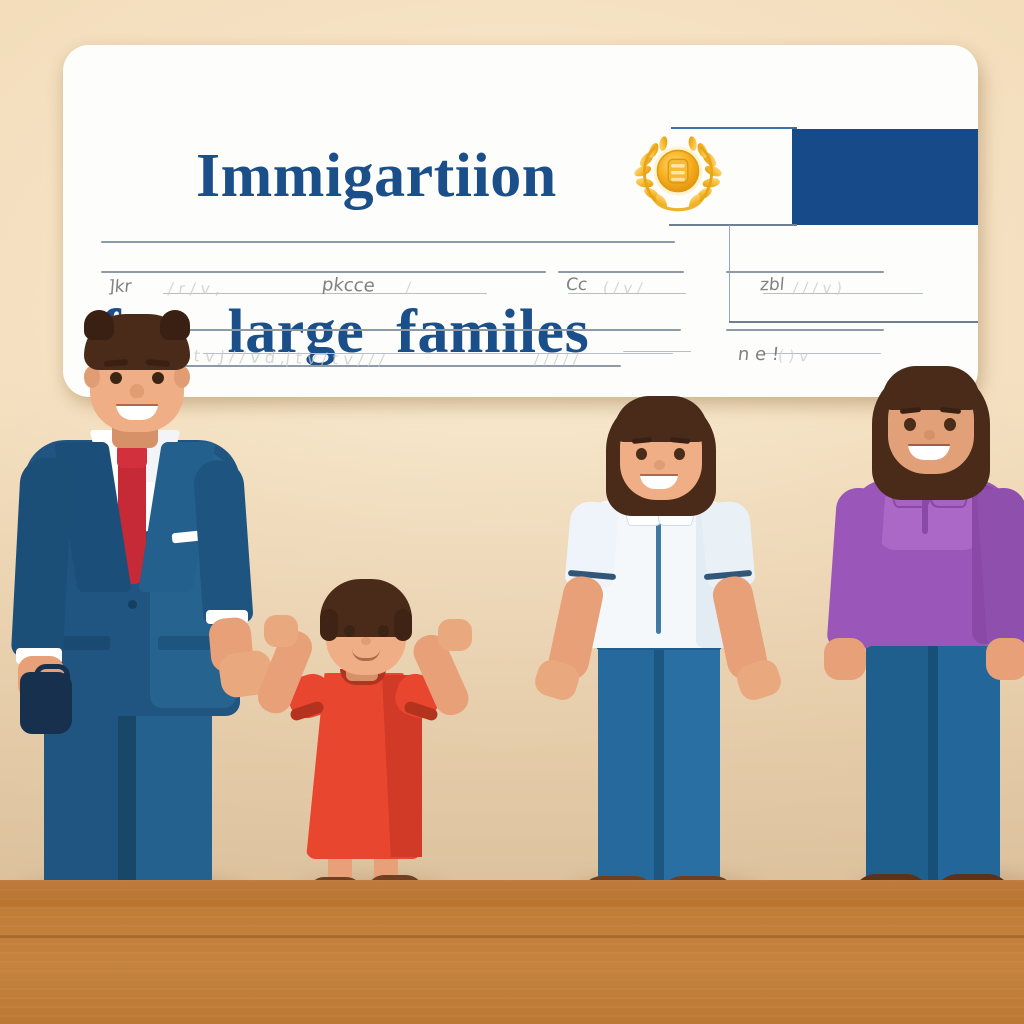 The width and height of the screenshot is (1024, 1024). What do you see at coordinates (186, 643) in the screenshot?
I see `father-pocket-flap-right` at bounding box center [186, 643].